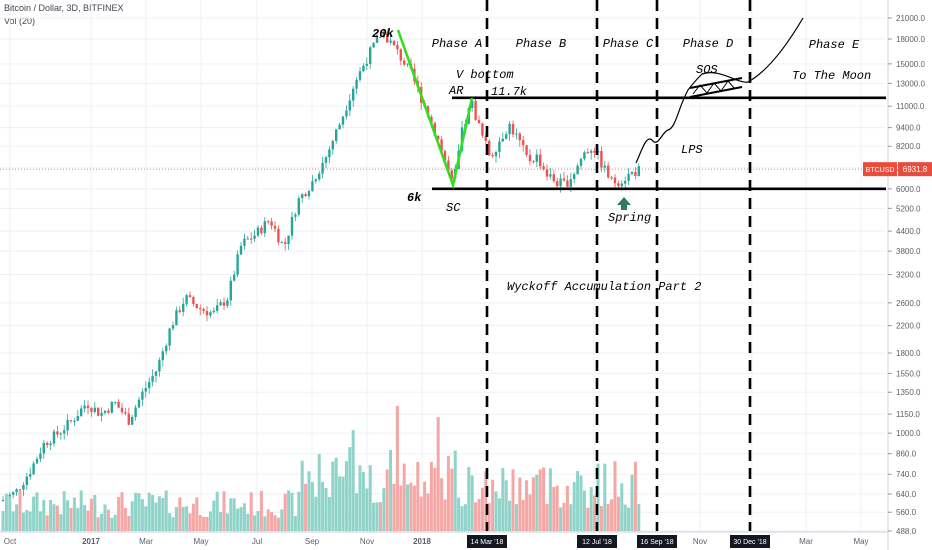 This screenshot has width=932, height=550. I want to click on sos-flag-zigzag, so click(714, 87).